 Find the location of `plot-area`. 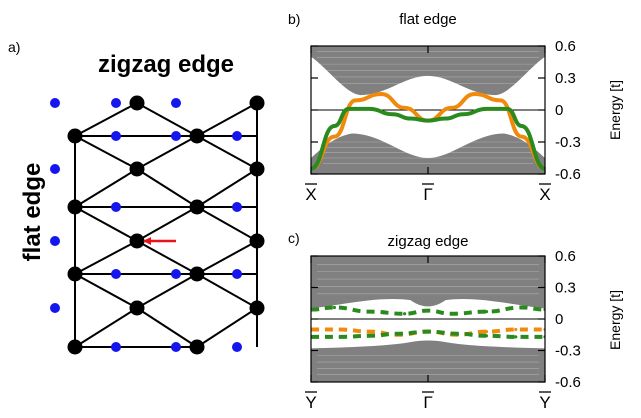

plot-area is located at coordinates (428, 319).